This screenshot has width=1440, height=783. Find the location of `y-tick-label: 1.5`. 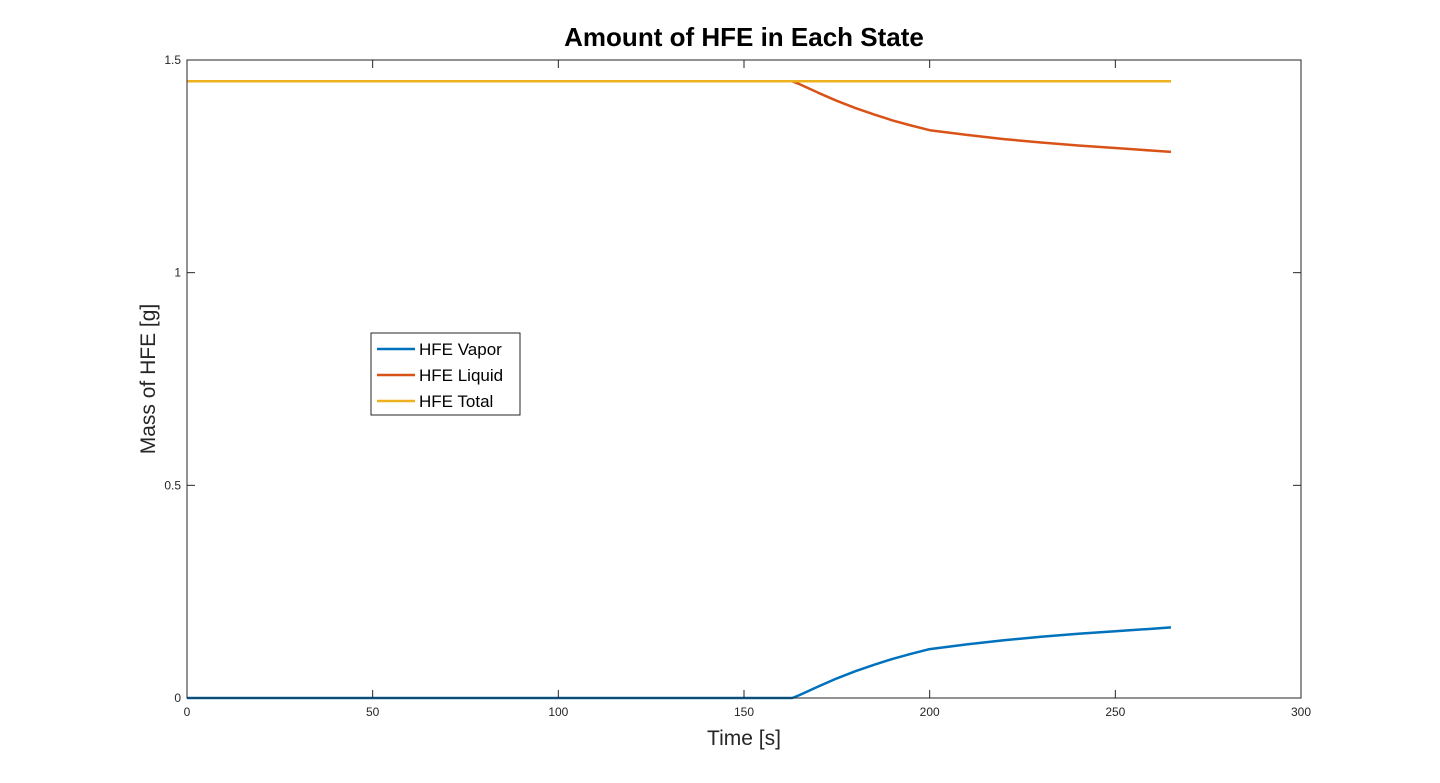

y-tick-label: 1.5 is located at coordinates (172, 60).